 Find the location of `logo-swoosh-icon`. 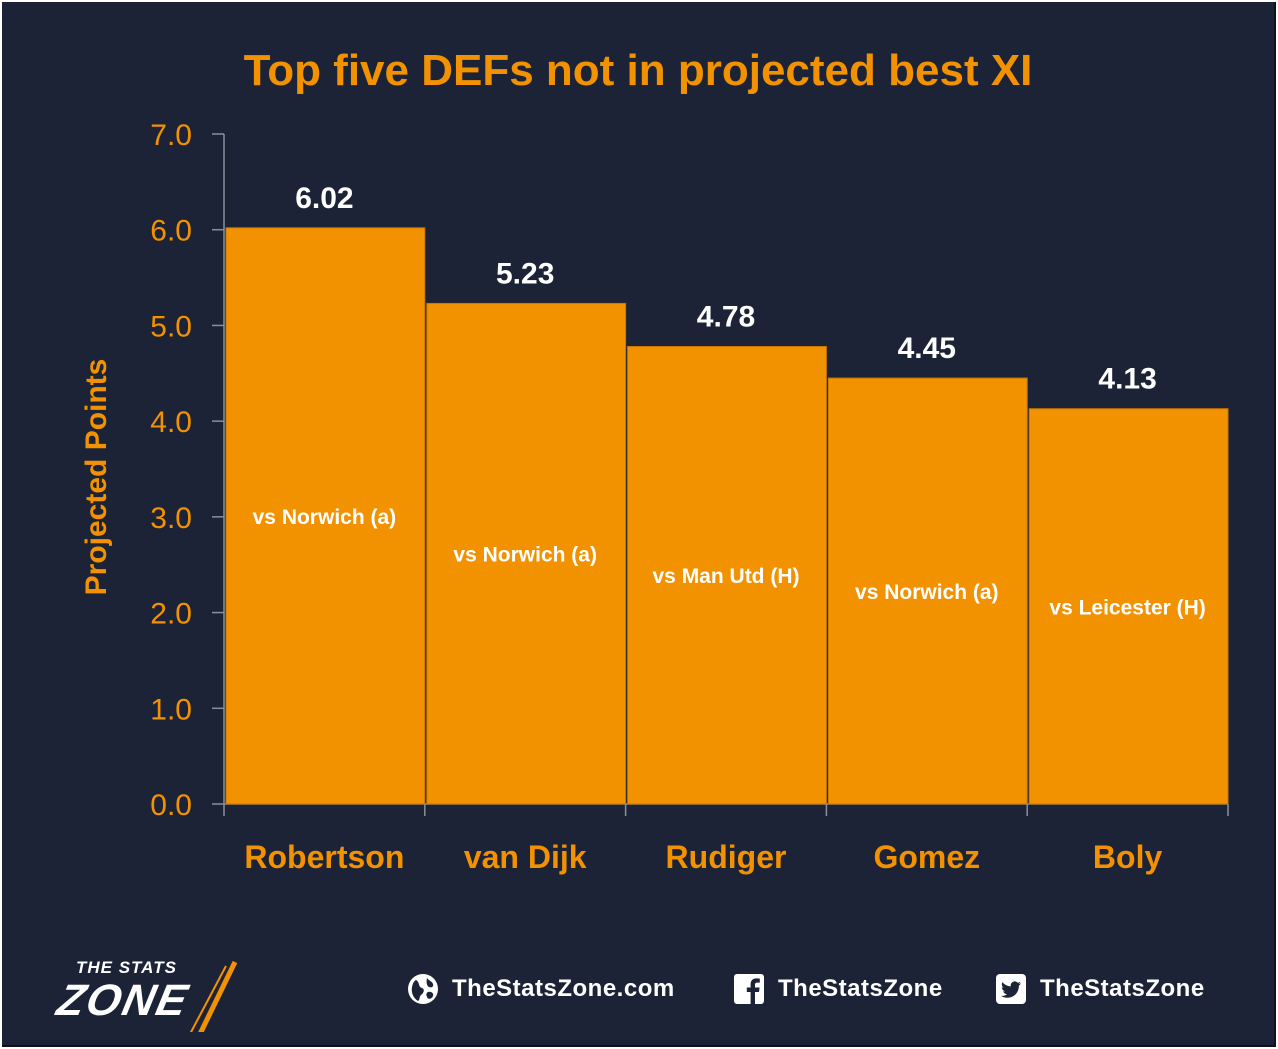

logo-swoosh-icon is located at coordinates (213, 996).